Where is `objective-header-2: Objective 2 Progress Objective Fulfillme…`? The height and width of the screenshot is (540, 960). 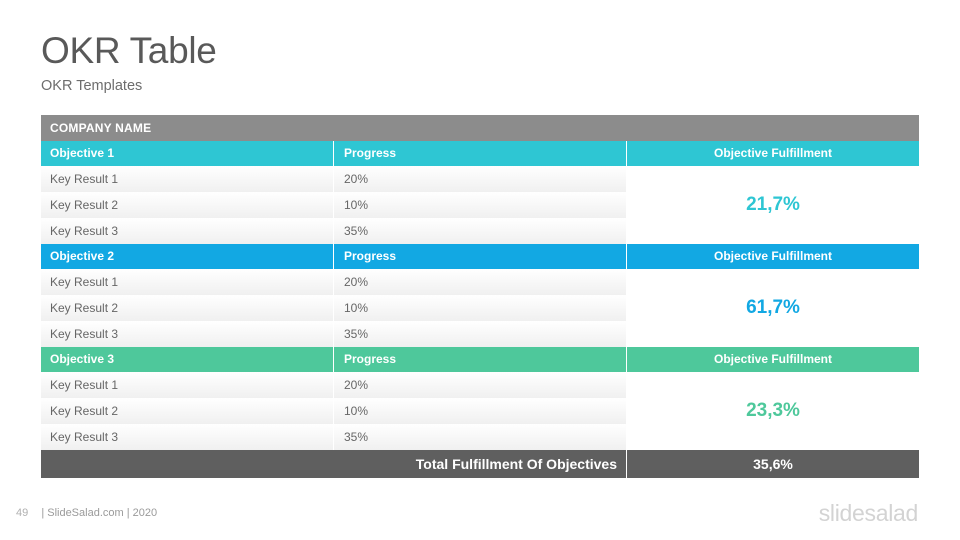 objective-header-2: Objective 2 Progress Objective Fulfillme… is located at coordinates (480, 256).